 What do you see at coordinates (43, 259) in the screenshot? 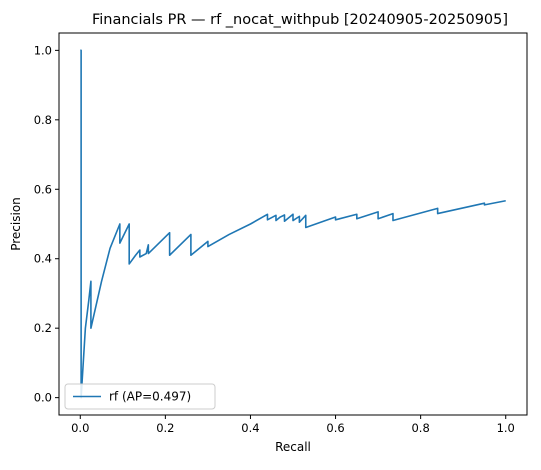
I see `y-tick-label: 0.4` at bounding box center [43, 259].